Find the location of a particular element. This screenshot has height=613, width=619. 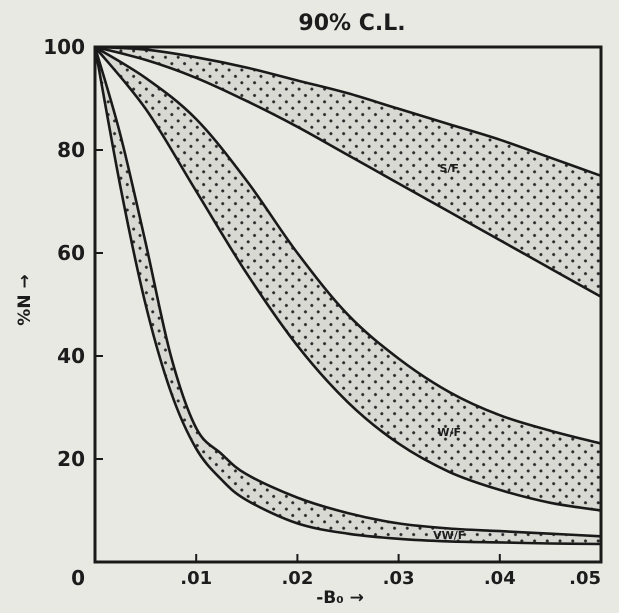

chart-title: 90% C.L. is located at coordinates (351, 23).